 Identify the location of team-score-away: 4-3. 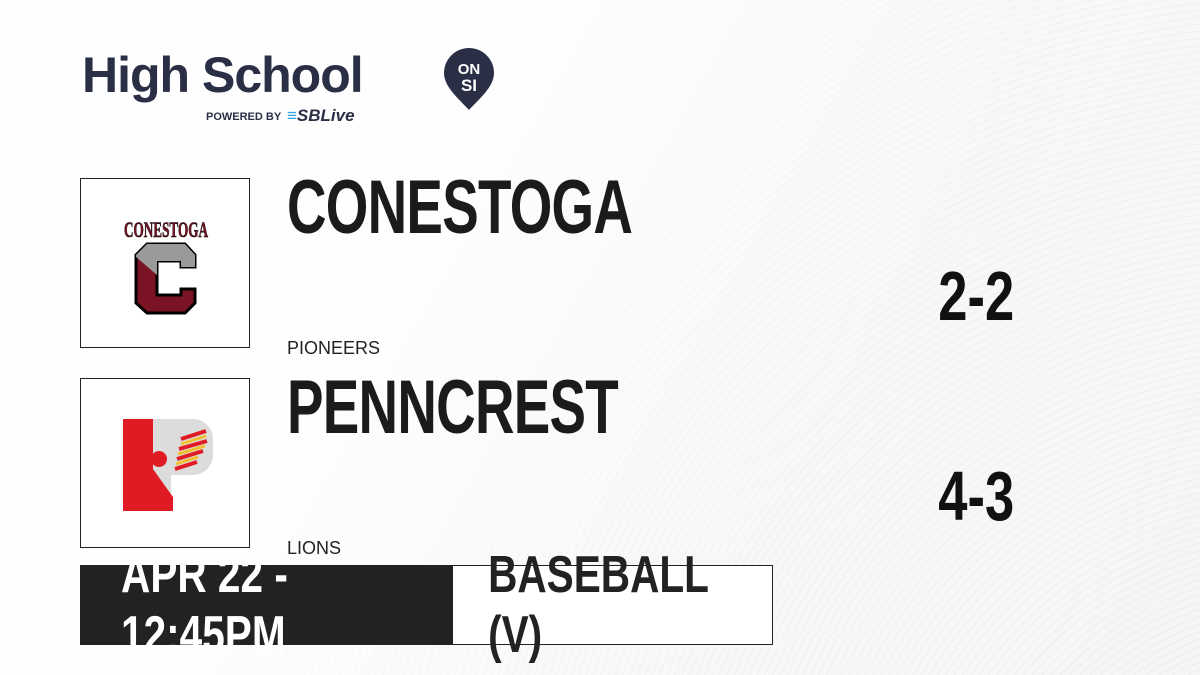
(976, 496).